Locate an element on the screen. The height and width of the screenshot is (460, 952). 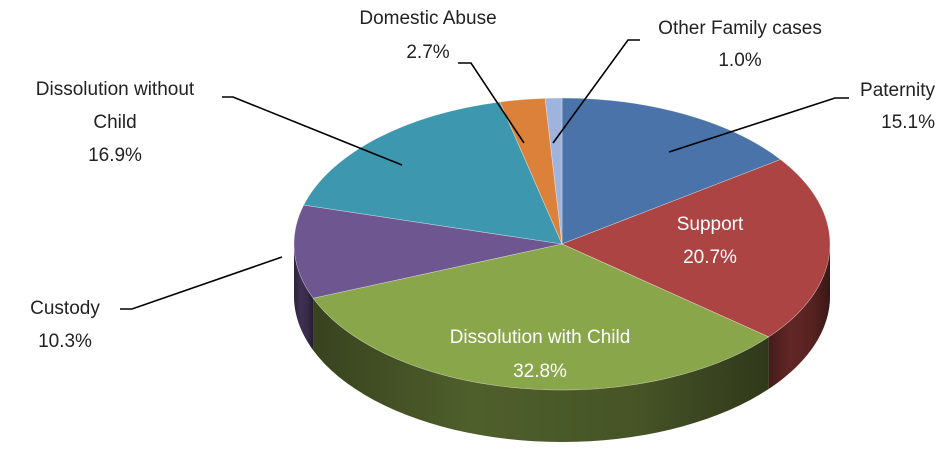
slice-support is located at coordinates (696, 248).